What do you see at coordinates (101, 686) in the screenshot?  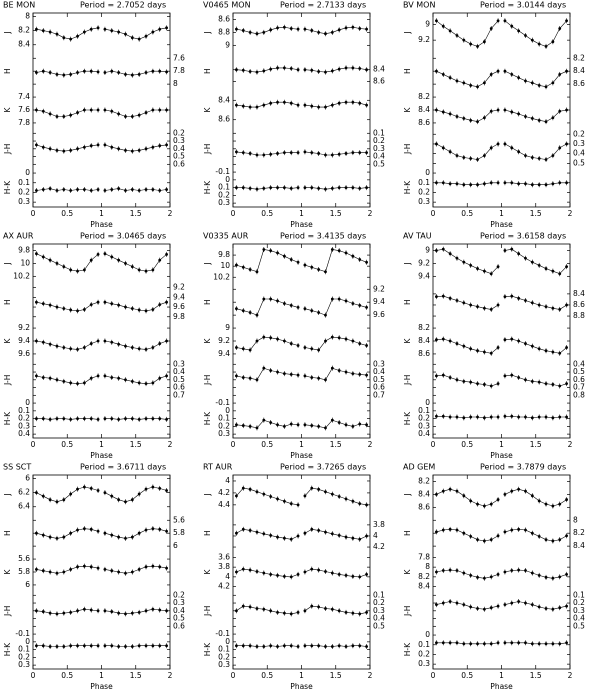 I see `x-axis-label: Phase` at bounding box center [101, 686].